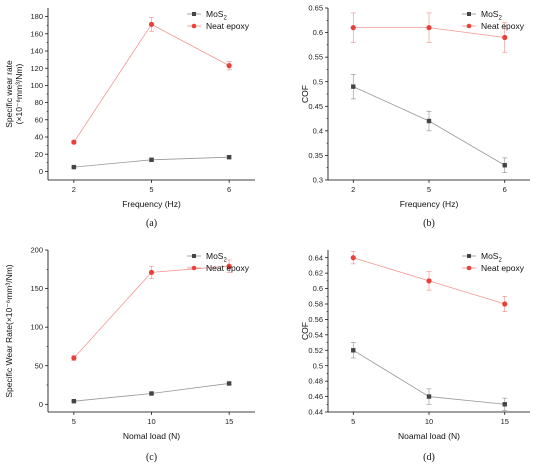 Image resolution: width=550 pixels, height=464 pixels. What do you see at coordinates (315, 412) in the screenshot?
I see `y-tick-label: 0.44` at bounding box center [315, 412].